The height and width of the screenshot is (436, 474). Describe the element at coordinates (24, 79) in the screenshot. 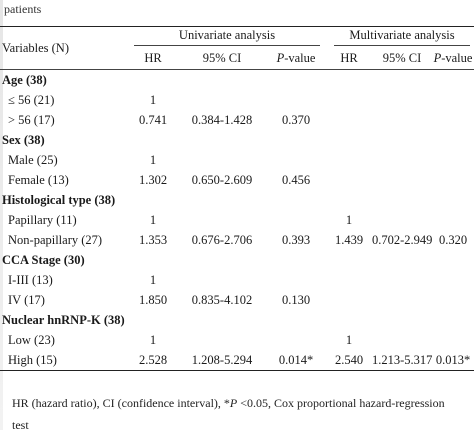

I see `group-title: Age (38)` at that location.